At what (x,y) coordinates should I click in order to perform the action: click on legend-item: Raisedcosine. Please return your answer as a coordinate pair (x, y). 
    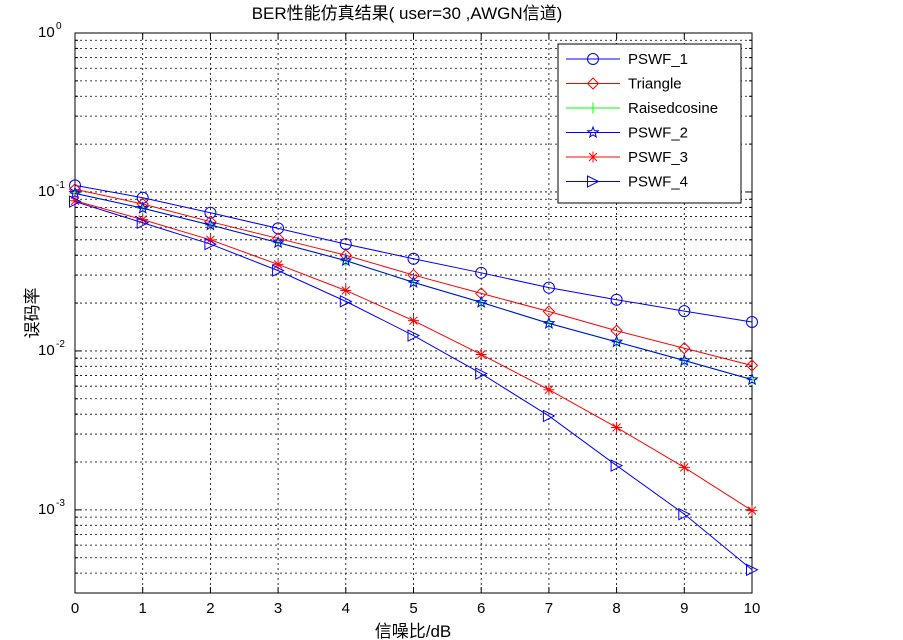
    Looking at the image, I should click on (642, 108).